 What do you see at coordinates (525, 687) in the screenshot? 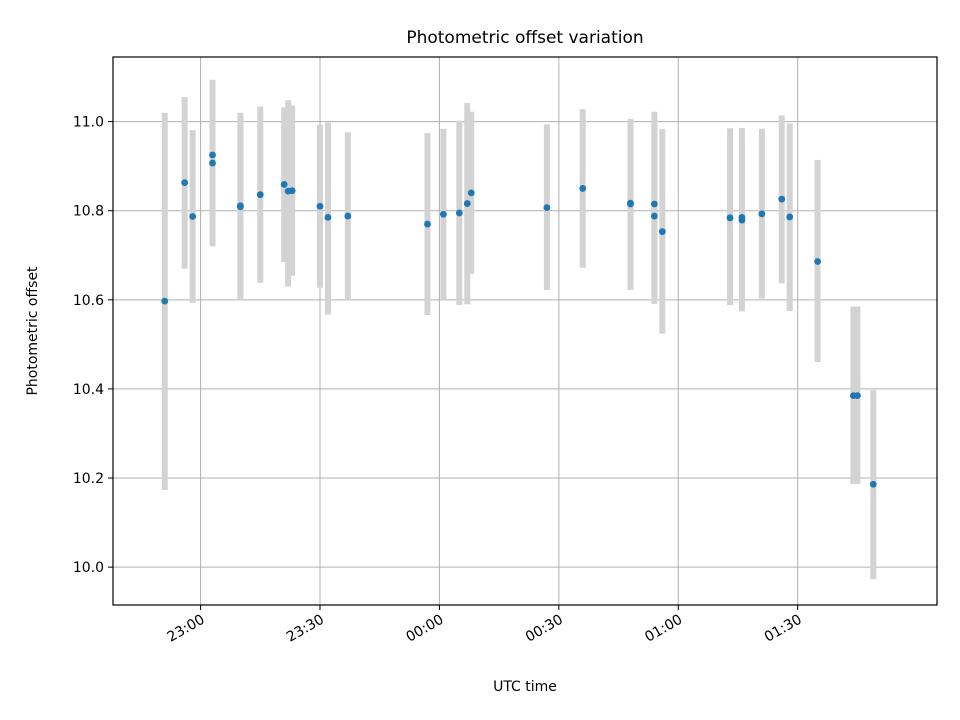
I see `x-axis-label: UTC time` at bounding box center [525, 687].